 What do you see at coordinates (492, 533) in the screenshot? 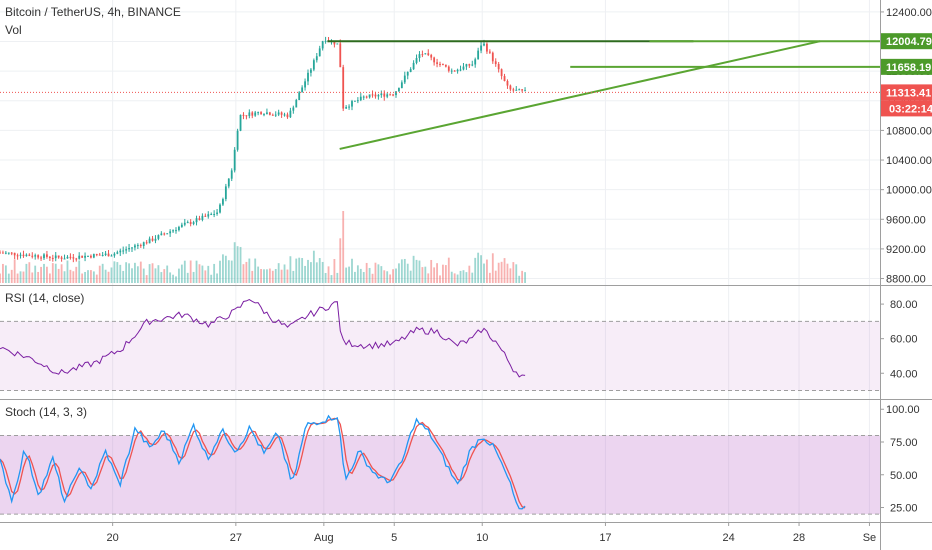
I see `time-axis: 20 27 Aug 5 10 17 24 28 Se` at bounding box center [492, 533].